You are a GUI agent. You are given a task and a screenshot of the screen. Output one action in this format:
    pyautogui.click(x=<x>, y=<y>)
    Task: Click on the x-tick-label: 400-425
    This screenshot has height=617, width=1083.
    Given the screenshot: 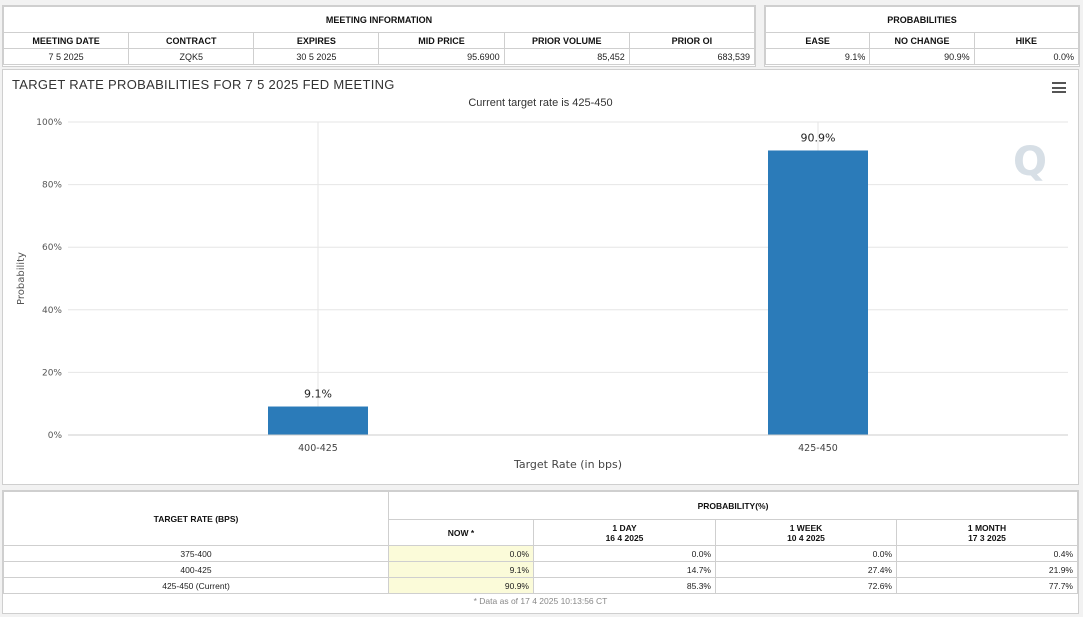 What is the action you would take?
    pyautogui.click(x=318, y=448)
    